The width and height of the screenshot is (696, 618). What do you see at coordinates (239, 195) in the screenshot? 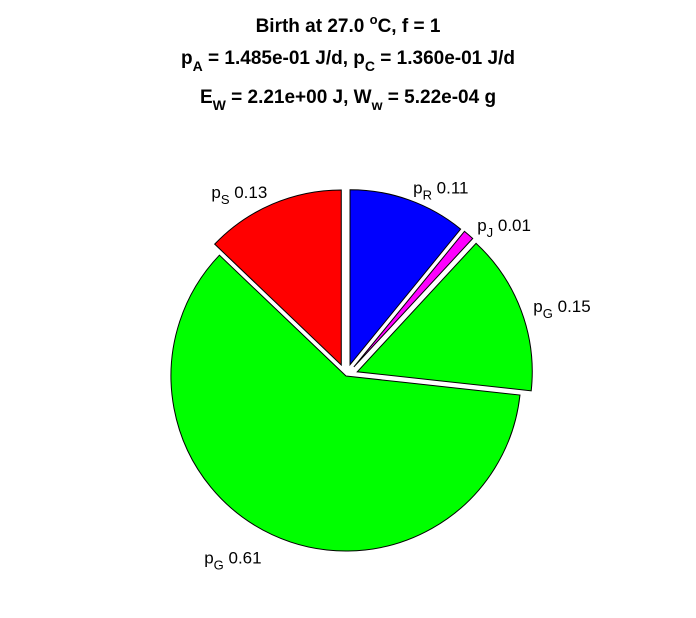
I see `slice-label-pS-4: pS 0.13` at bounding box center [239, 195].